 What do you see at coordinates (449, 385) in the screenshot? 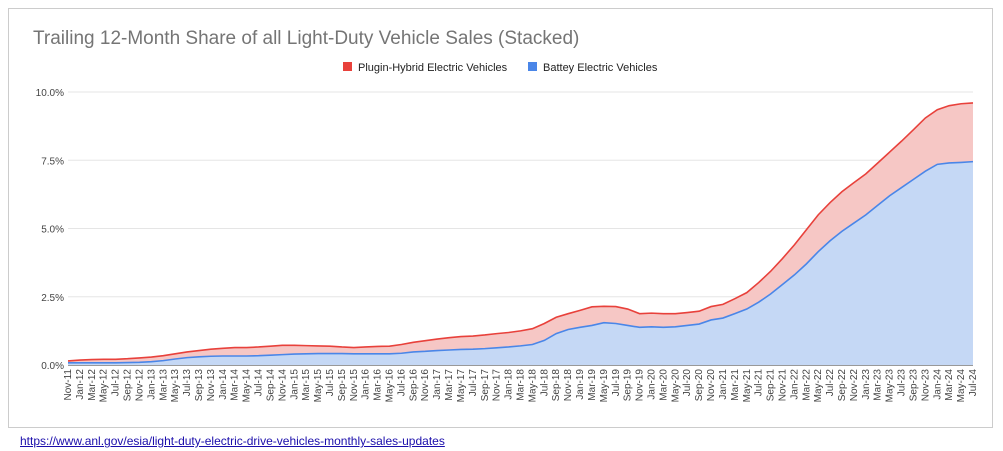
I see `x-tick-label: Mar-17` at bounding box center [449, 385].